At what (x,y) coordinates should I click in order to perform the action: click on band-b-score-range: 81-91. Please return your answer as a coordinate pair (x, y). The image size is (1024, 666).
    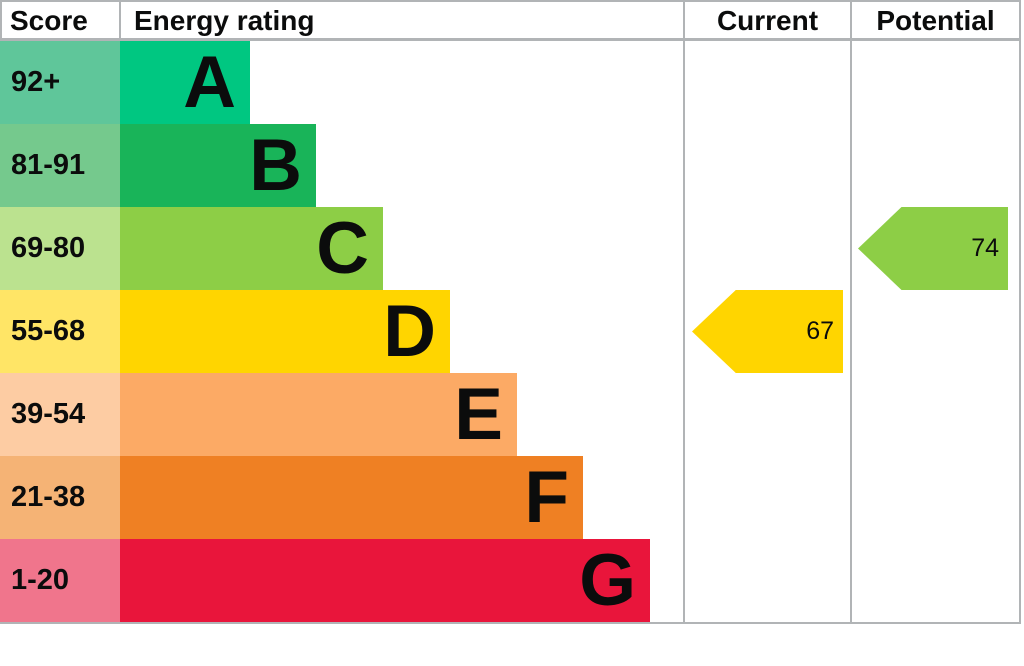
    Looking at the image, I should click on (60, 165).